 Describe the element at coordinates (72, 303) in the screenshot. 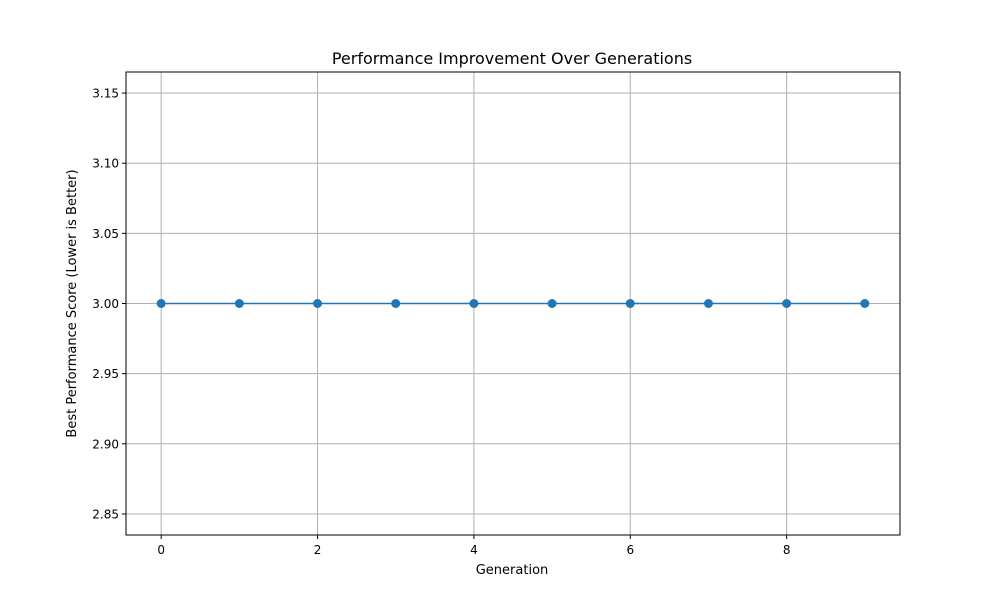

I see `y-axis-label: Best Performance Score (Lower is Better)` at that location.